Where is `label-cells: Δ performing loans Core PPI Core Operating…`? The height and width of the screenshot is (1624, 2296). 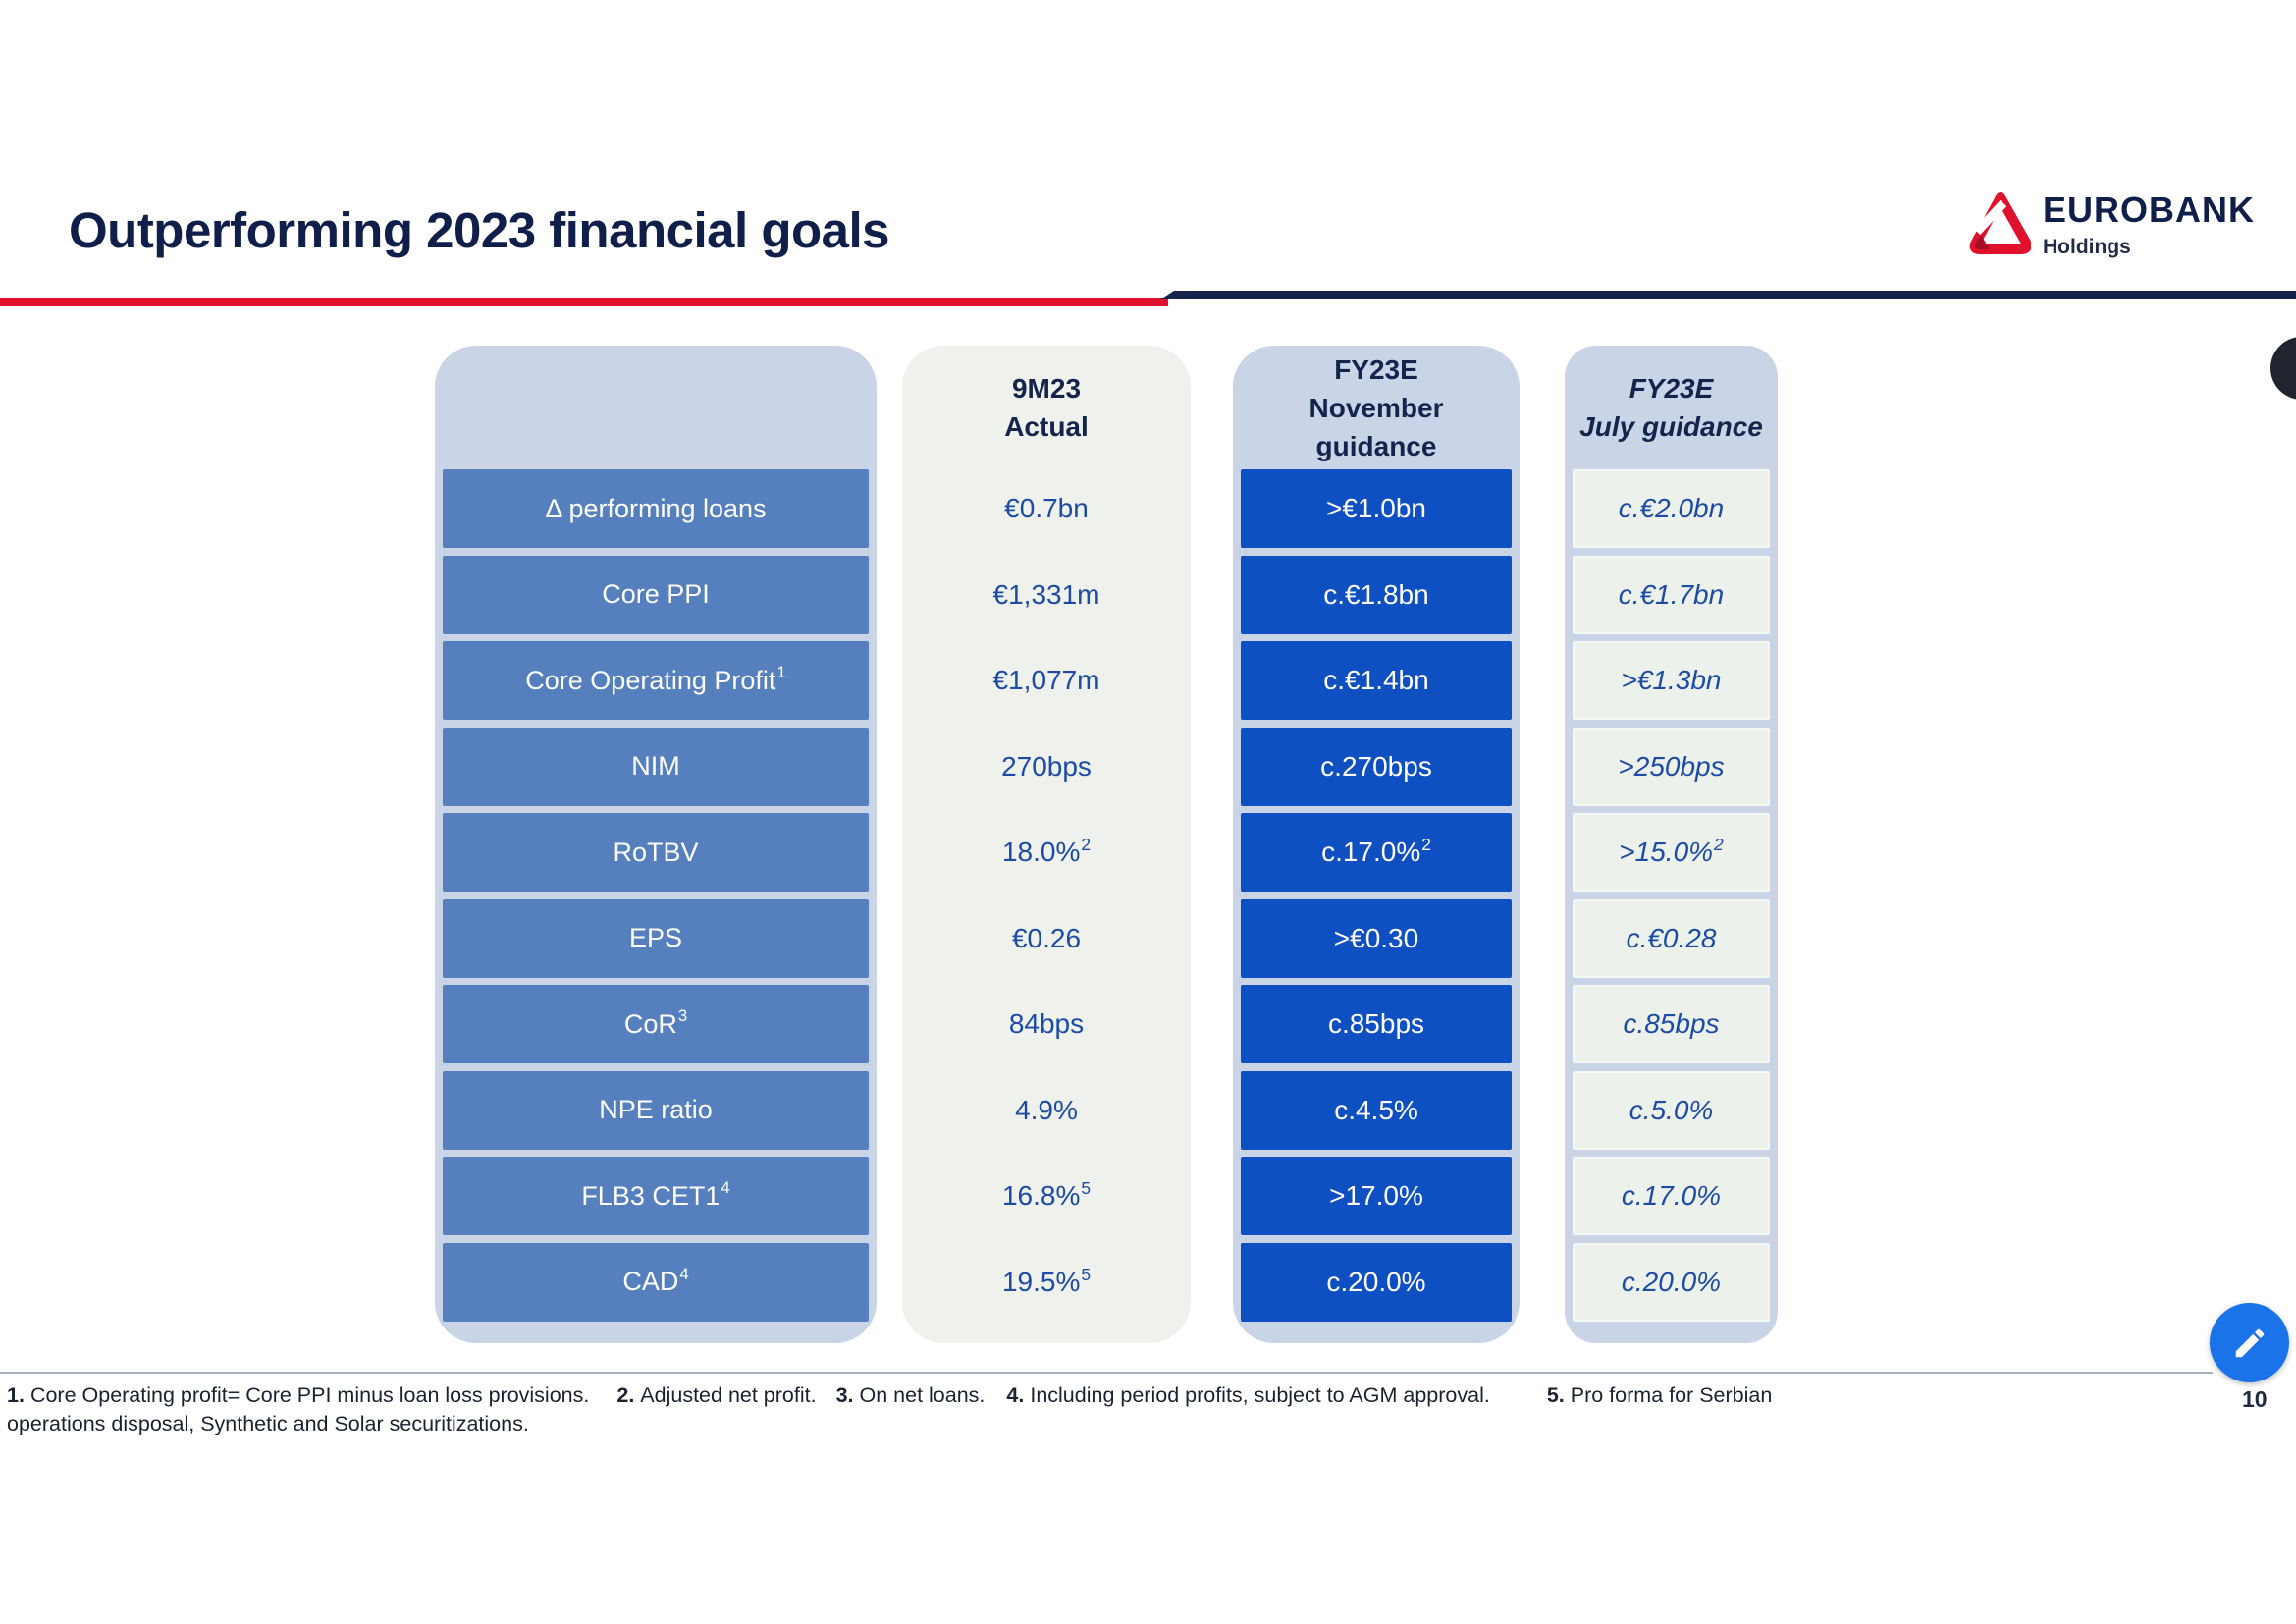
label-cells: Δ performing loans Core PPI Core Operating… is located at coordinates (656, 895).